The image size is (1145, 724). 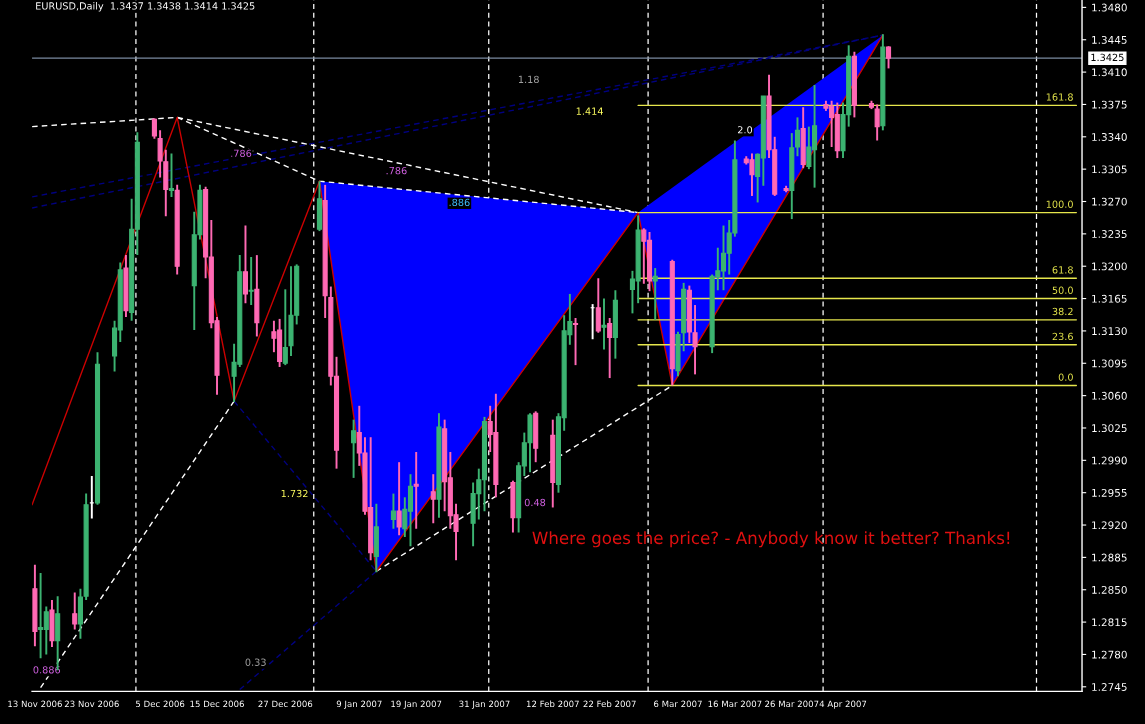 I want to click on y-tick-label: 1.3060, so click(x=1109, y=395).